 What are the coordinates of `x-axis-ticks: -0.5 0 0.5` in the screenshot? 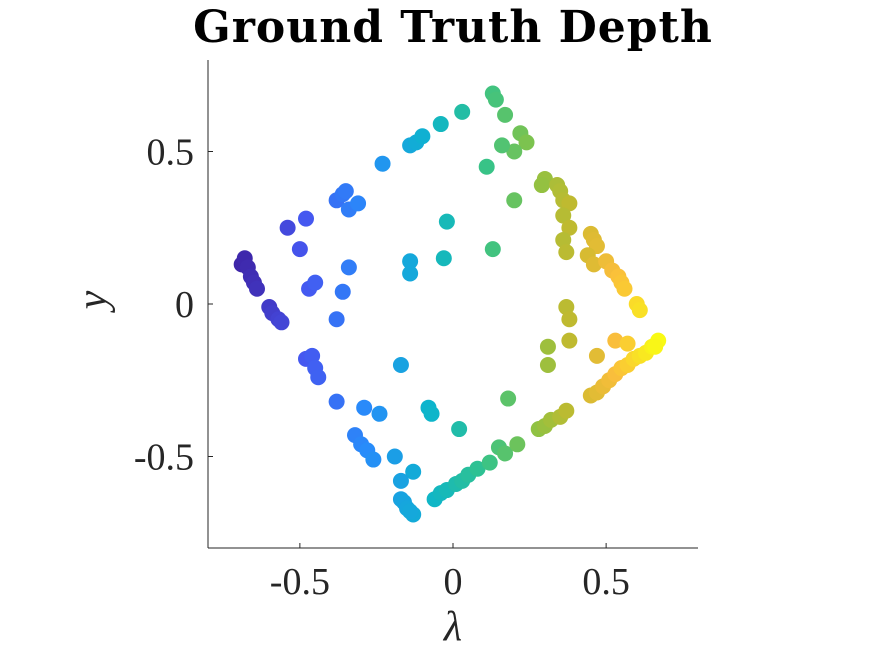 It's located at (450, 573).